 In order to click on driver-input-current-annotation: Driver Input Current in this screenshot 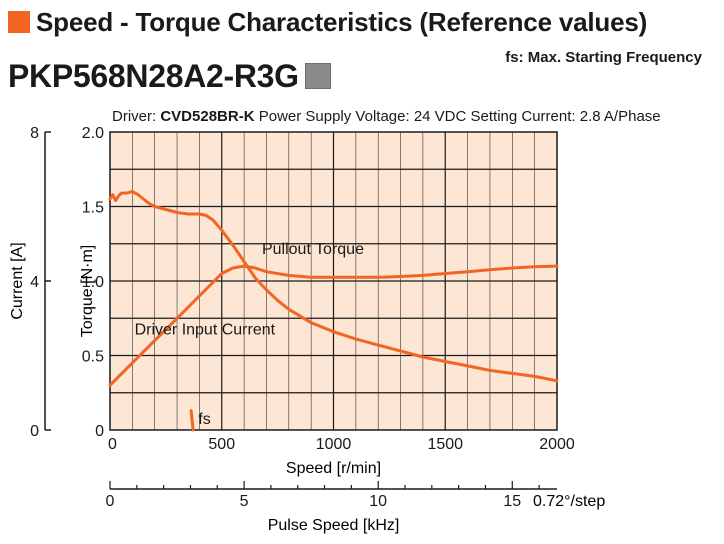, I will do `click(205, 330)`.